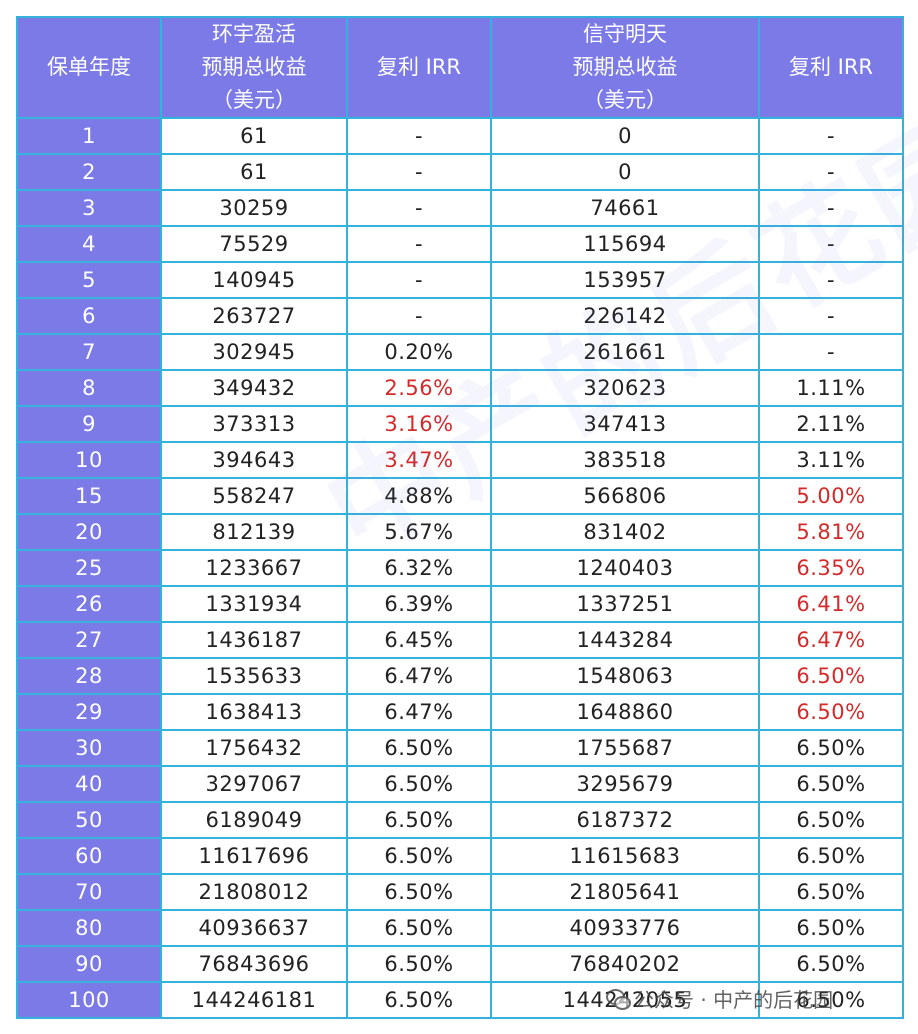  I want to click on cell-policy-year: 15, so click(89, 496).